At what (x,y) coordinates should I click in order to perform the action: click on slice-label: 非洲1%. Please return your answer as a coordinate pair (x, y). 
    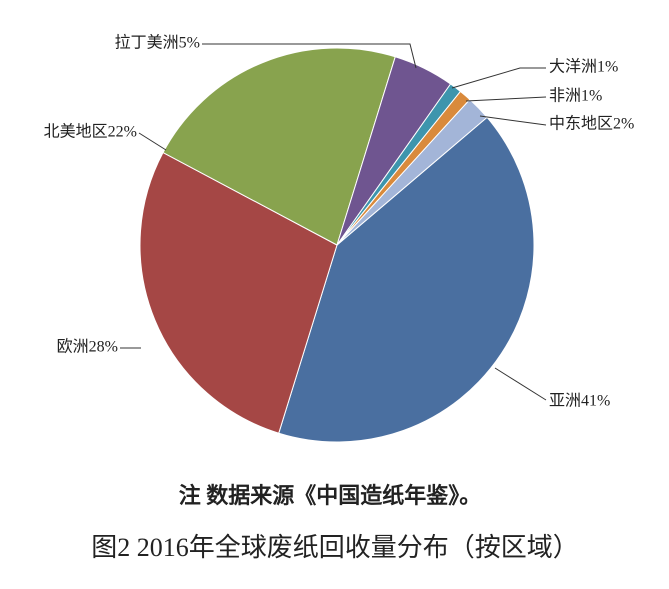
    Looking at the image, I should click on (575, 96).